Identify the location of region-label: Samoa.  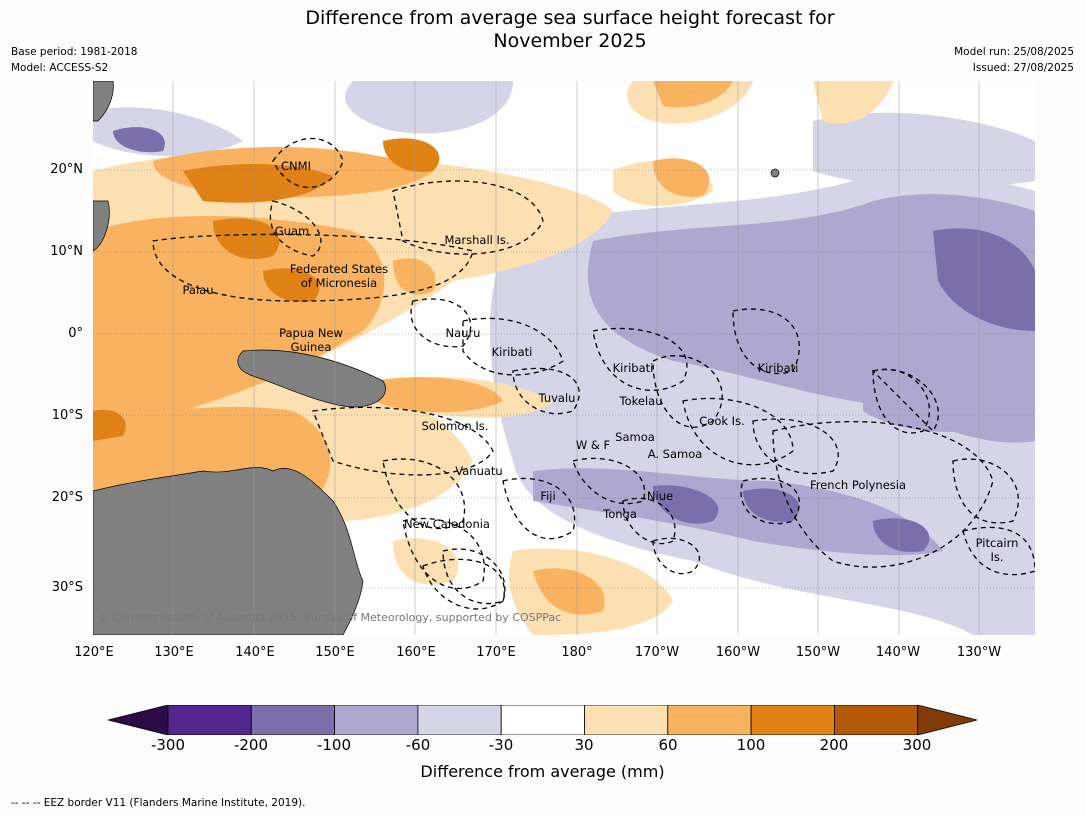
(635, 437).